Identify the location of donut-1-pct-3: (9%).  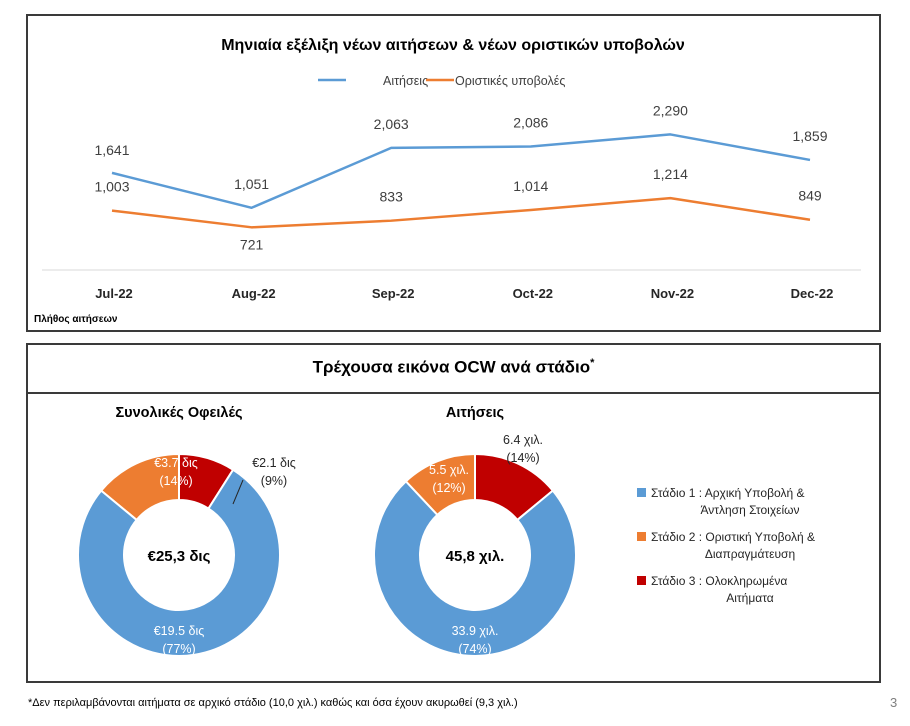
(274, 481).